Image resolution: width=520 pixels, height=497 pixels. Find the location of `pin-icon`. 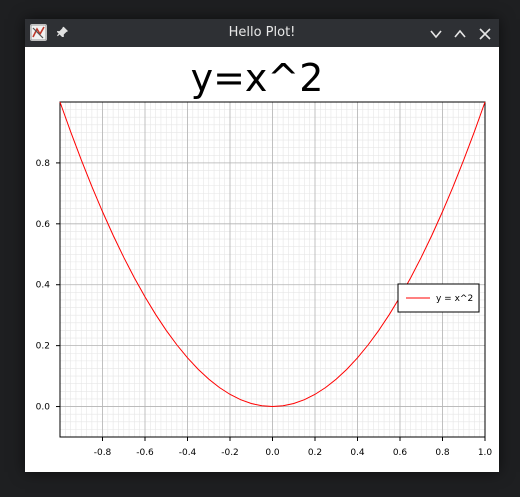

pin-icon is located at coordinates (63, 33).